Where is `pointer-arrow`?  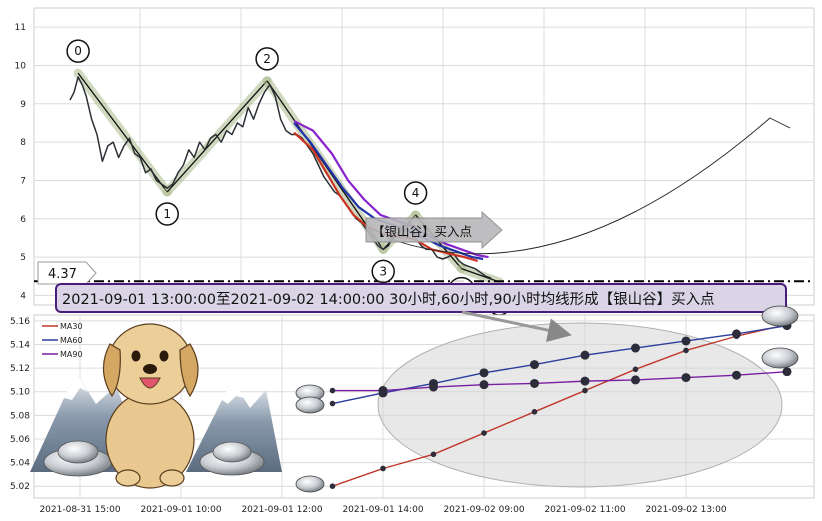
pointer-arrow is located at coordinates (516, 326).